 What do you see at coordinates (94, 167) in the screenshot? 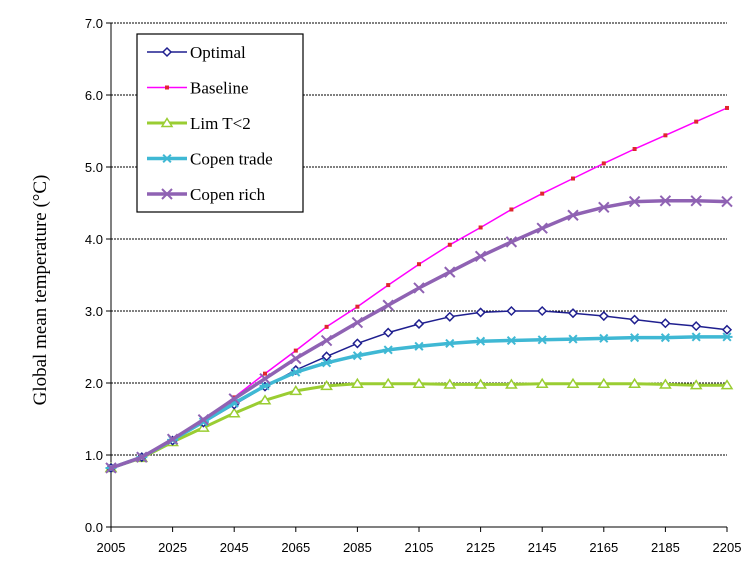
I see `y-tick-label: 5.0` at bounding box center [94, 167].